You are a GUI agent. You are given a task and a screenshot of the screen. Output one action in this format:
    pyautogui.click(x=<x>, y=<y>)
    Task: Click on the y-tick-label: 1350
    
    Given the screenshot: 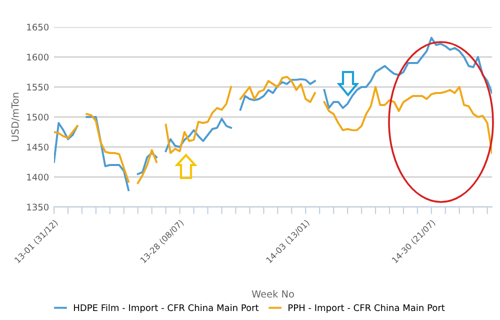 What is the action you would take?
    pyautogui.click(x=38, y=207)
    